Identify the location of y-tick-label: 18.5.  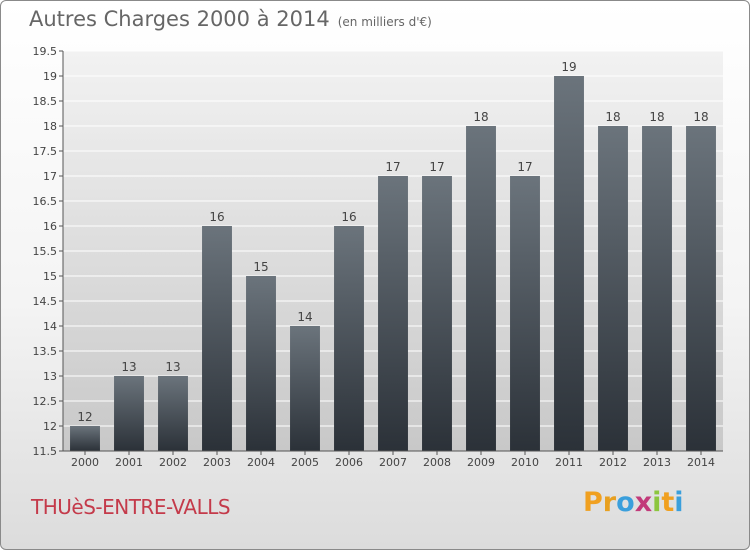
(45, 101).